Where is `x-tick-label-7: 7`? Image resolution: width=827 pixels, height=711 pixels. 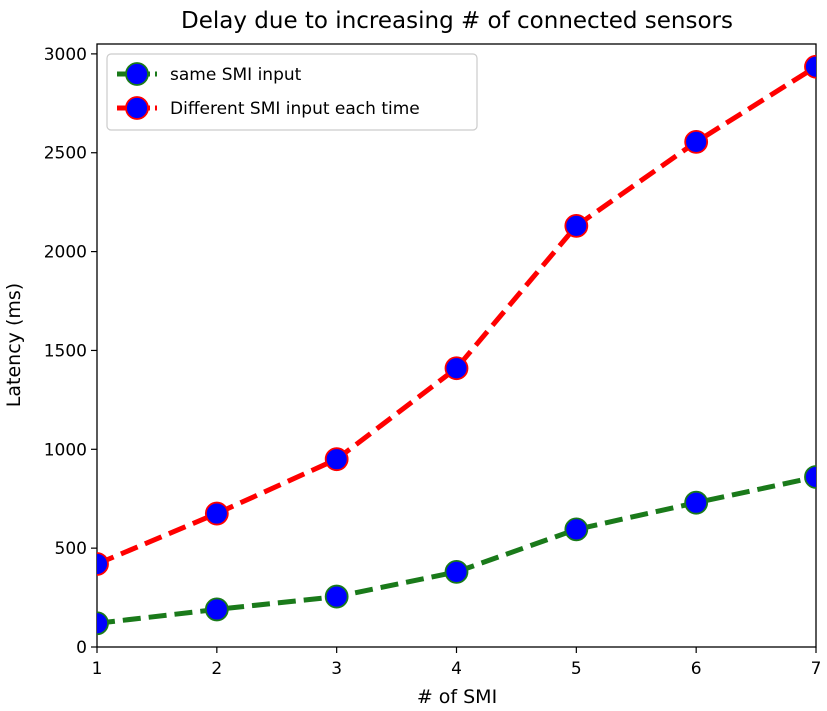 x-tick-label-7: 7 is located at coordinates (816, 669).